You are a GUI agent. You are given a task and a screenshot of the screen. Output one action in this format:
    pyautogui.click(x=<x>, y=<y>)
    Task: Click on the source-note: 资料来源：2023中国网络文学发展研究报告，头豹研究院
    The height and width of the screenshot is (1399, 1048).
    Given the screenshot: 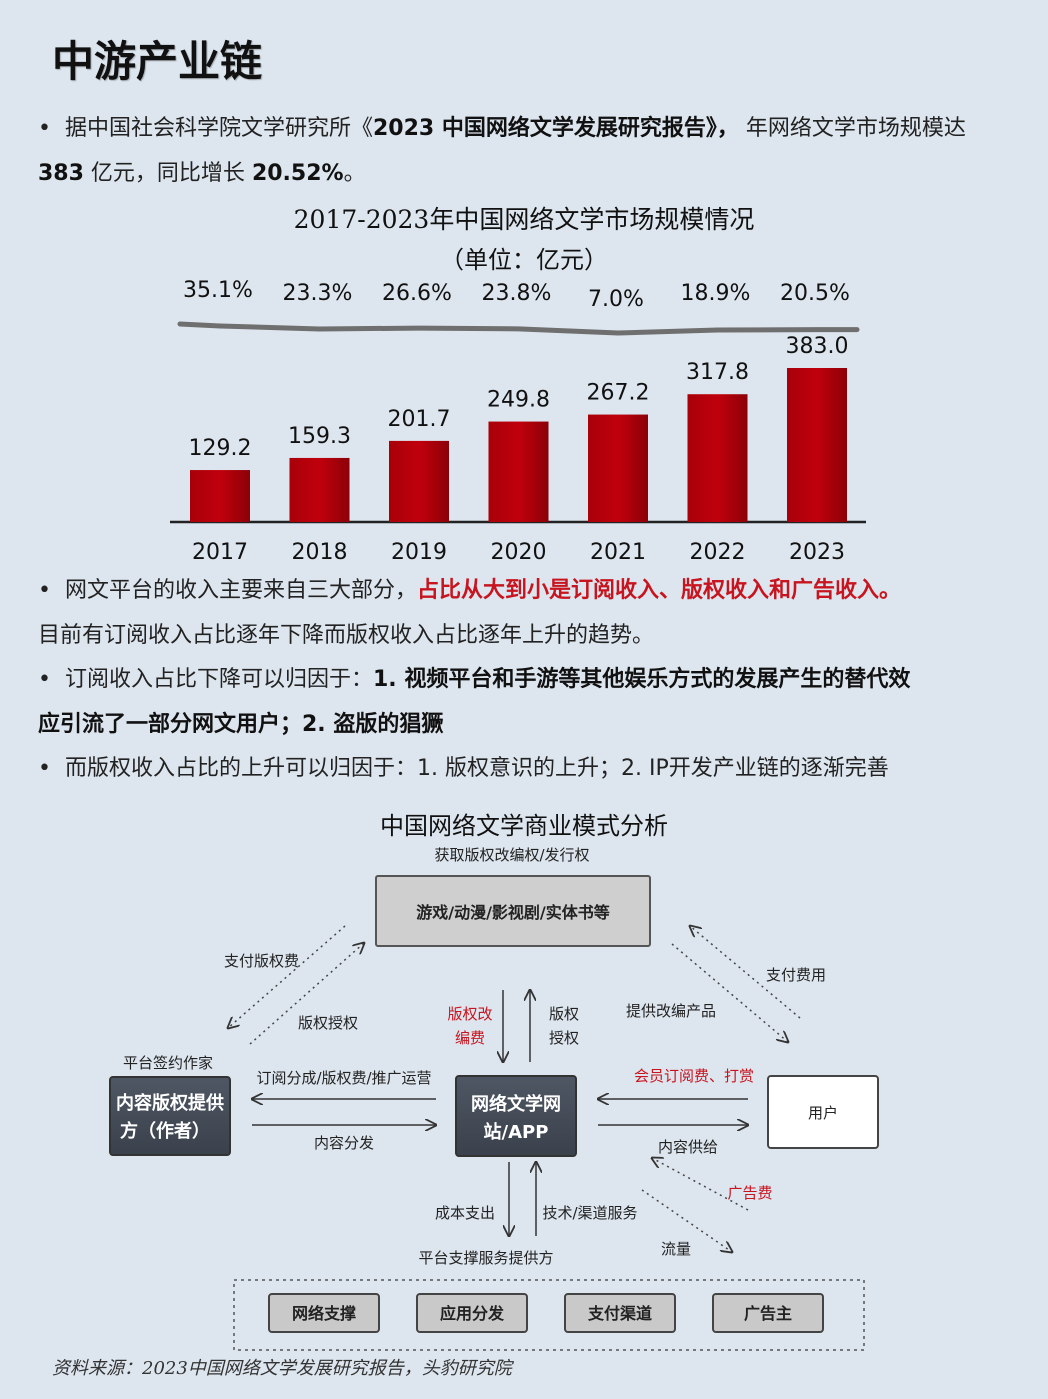 What is the action you would take?
    pyautogui.click(x=282, y=1368)
    